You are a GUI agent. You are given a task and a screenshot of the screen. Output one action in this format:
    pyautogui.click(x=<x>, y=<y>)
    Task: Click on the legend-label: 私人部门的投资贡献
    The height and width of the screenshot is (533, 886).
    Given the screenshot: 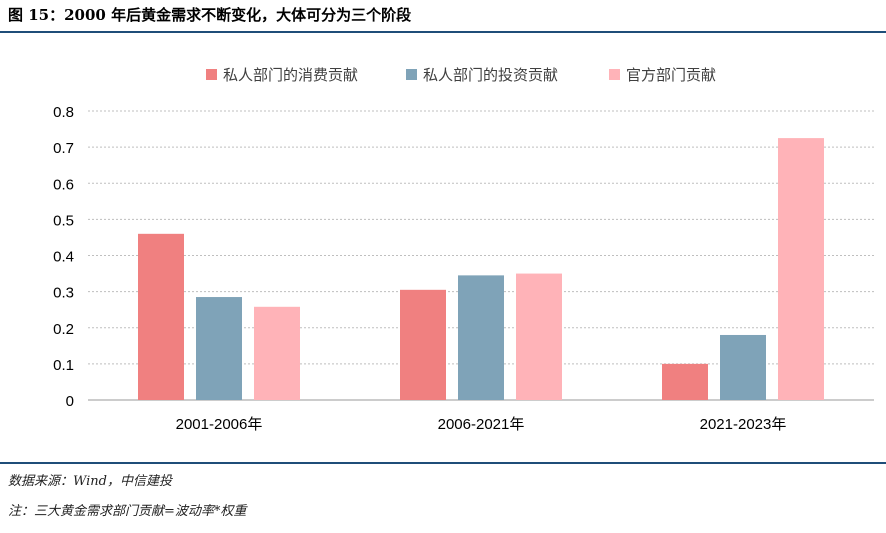 What is the action you would take?
    pyautogui.click(x=490, y=75)
    